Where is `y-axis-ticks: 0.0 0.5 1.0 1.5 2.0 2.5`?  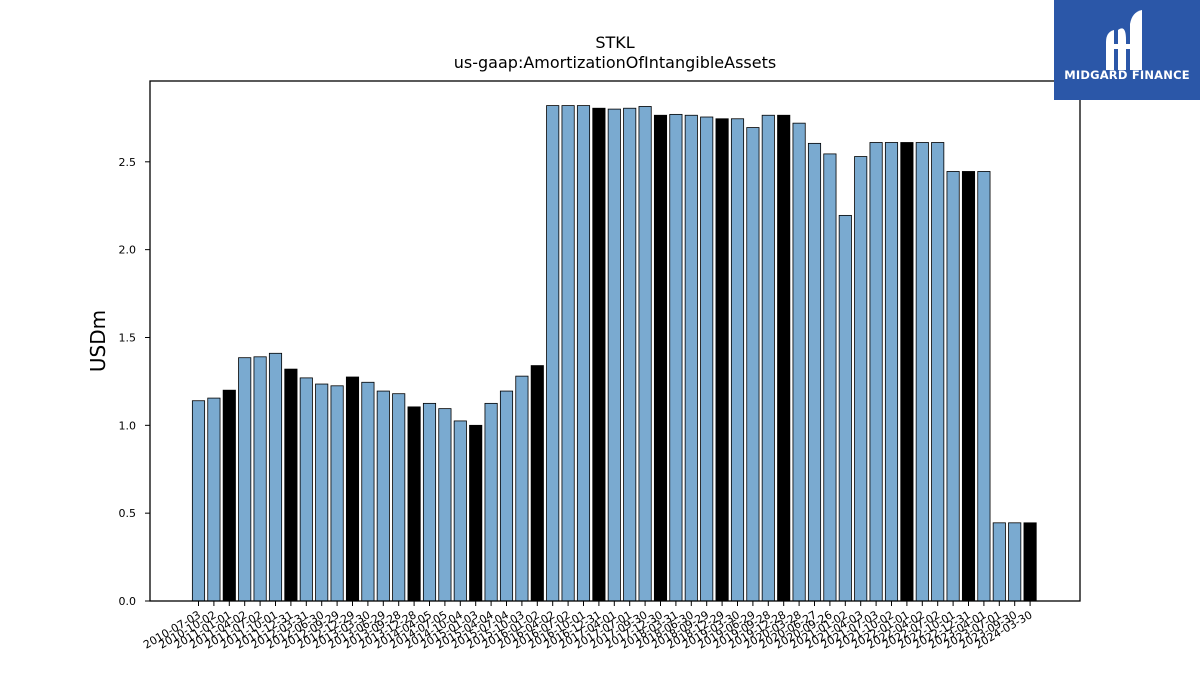
y-axis-ticks: 0.0 0.5 1.0 1.5 2.0 2.5 is located at coordinates (134, 382).